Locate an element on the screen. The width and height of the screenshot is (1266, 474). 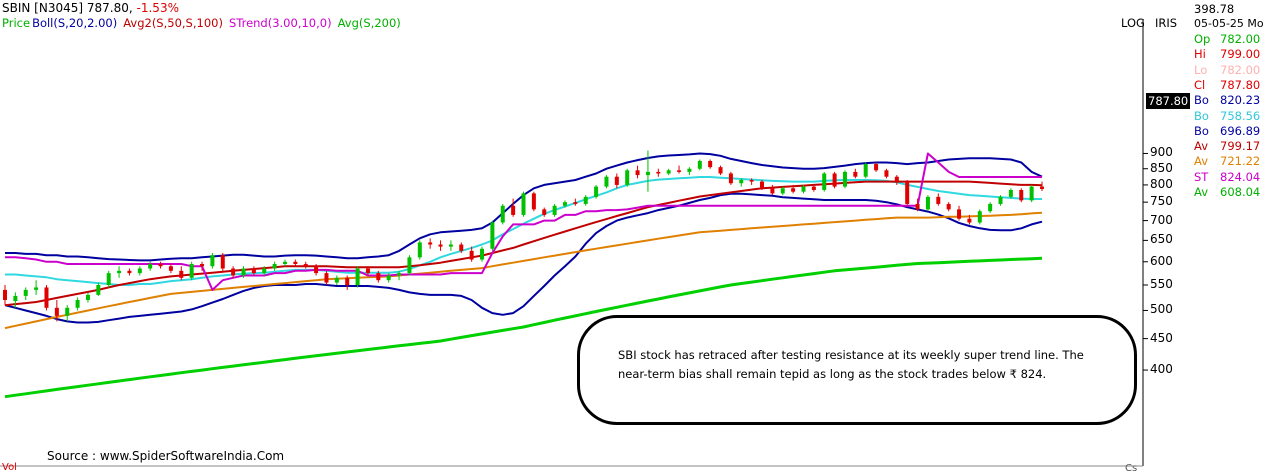
info-row-value: 608.04 is located at coordinates (1240, 192).